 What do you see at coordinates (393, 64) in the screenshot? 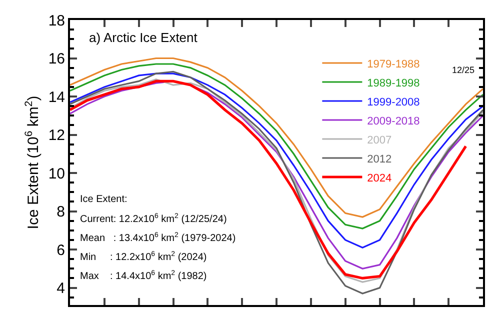
I see `legend-label: 1979-1988` at bounding box center [393, 64].